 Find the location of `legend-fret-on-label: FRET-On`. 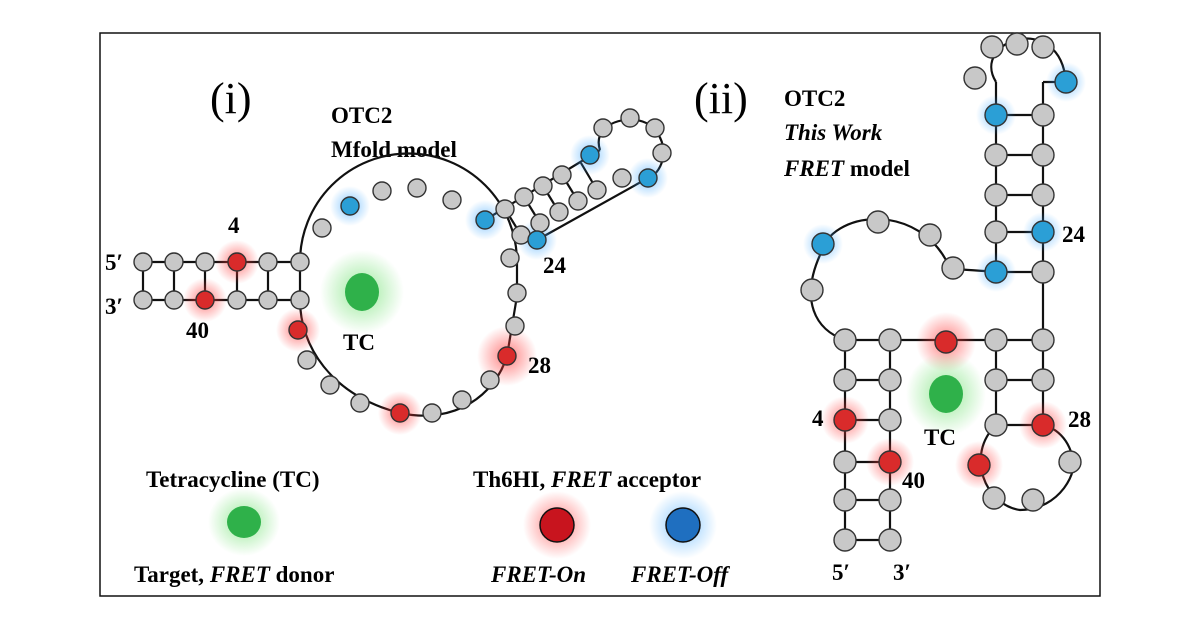

legend-fret-on-label: FRET-On is located at coordinates (538, 574).